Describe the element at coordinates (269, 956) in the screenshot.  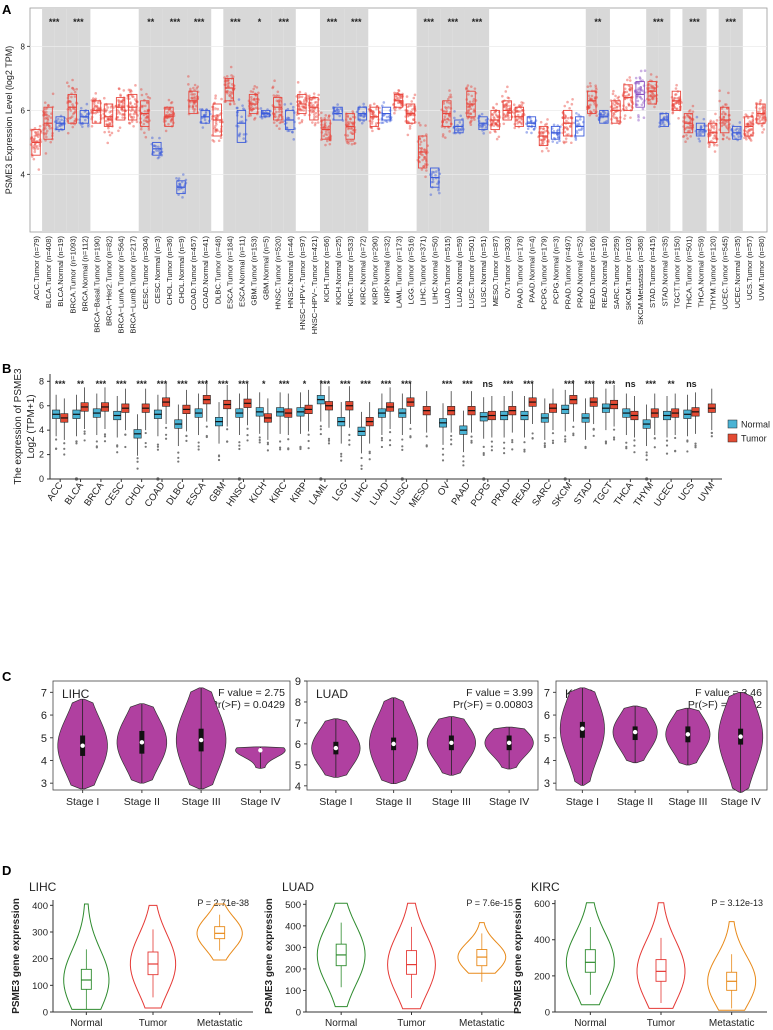
I see `y-axis-label: PSME3 gene expression` at that location.